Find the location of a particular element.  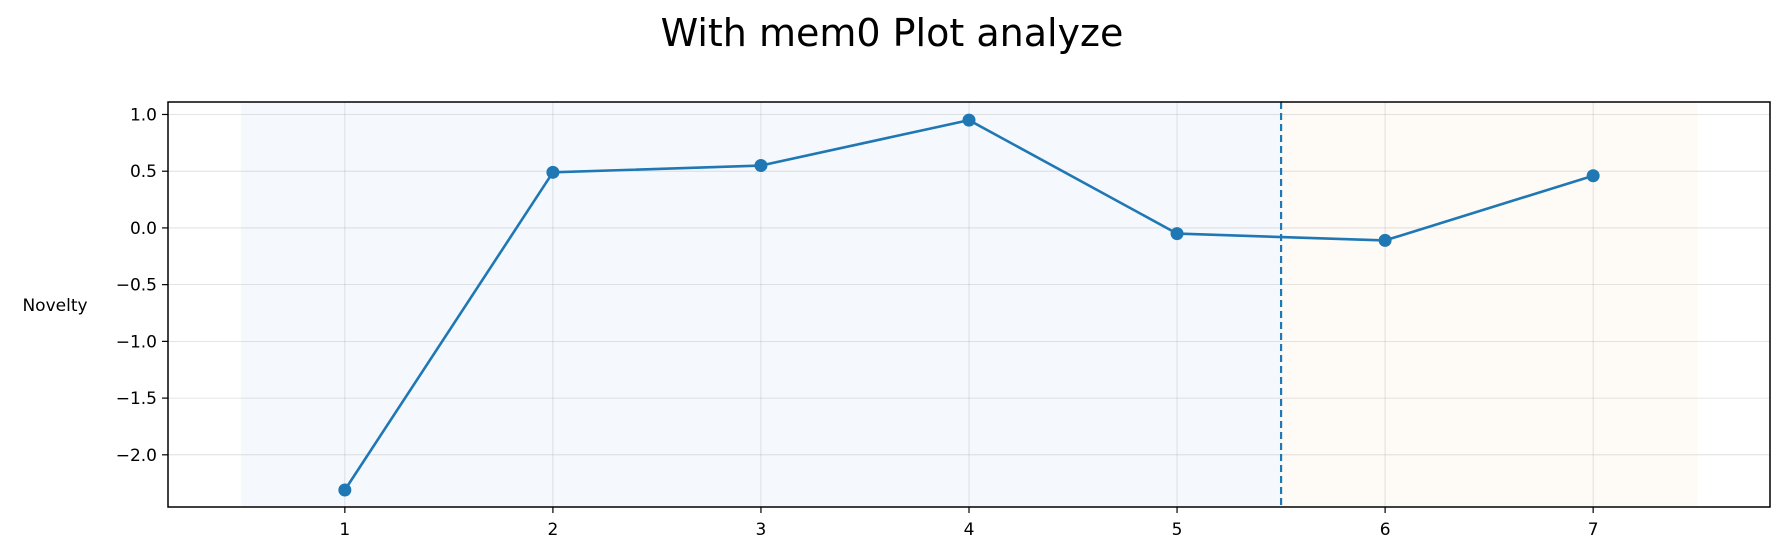

x-tick-label: 5 is located at coordinates (1177, 530).